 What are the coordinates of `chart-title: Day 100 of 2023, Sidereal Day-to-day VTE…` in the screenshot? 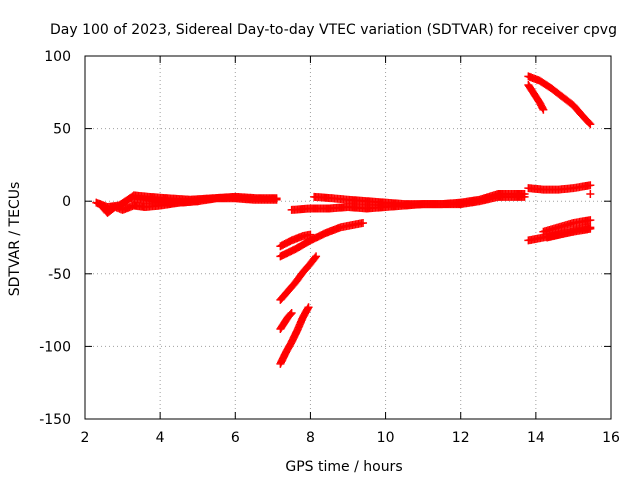 It's located at (333, 30).